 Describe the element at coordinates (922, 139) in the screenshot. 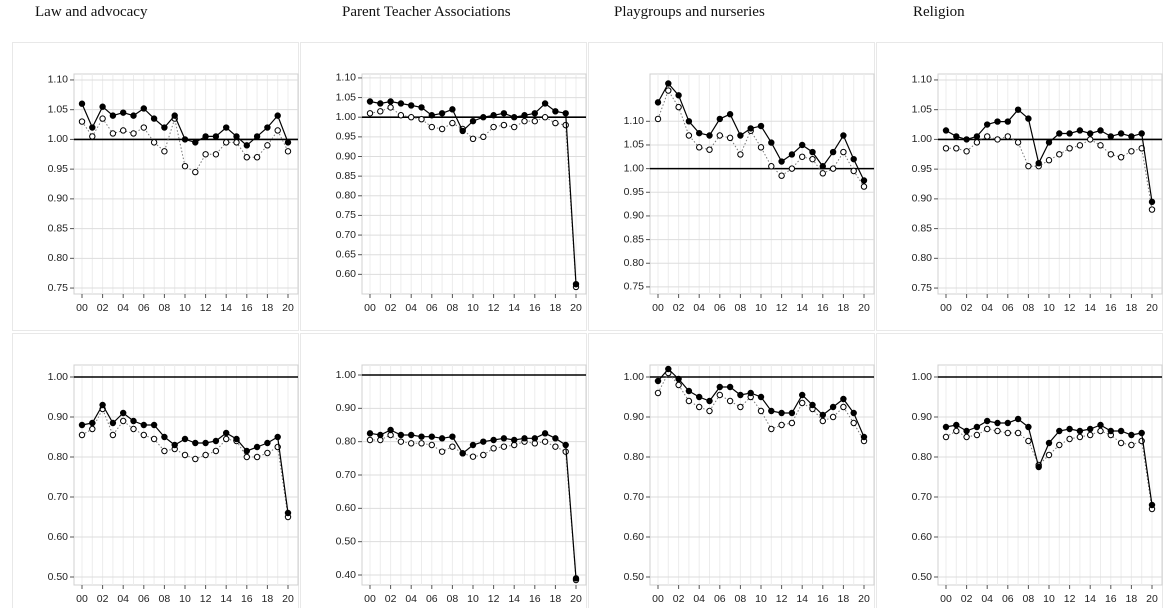

I see `y-tick-label: 1.00` at that location.